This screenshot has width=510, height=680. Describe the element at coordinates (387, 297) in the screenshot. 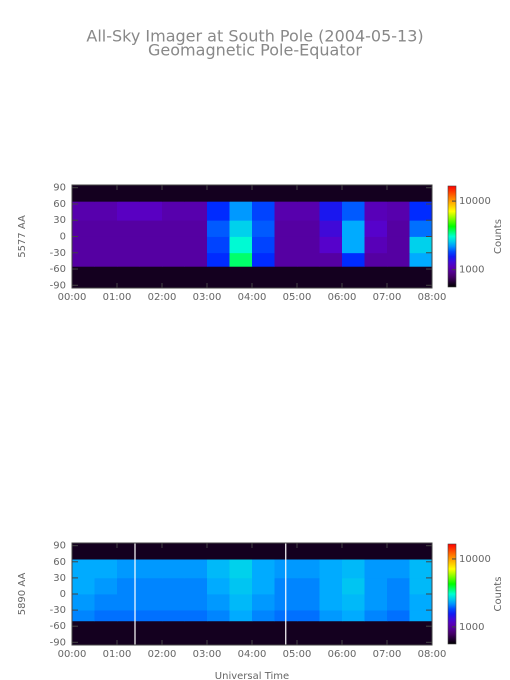

I see `x-tick-label: 07:00` at that location.